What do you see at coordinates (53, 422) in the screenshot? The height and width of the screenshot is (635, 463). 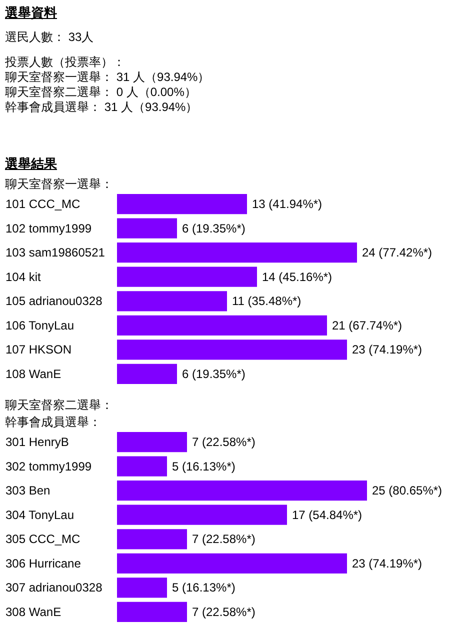 I see `chart-title: 幹事會成員選舉：` at bounding box center [53, 422].